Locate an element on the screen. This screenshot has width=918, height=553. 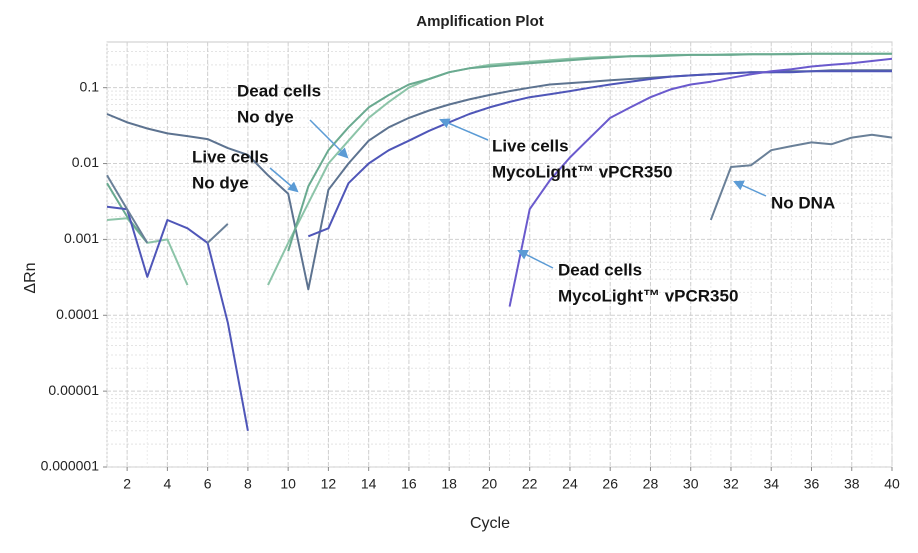
annotation: No DNA is located at coordinates (803, 202).